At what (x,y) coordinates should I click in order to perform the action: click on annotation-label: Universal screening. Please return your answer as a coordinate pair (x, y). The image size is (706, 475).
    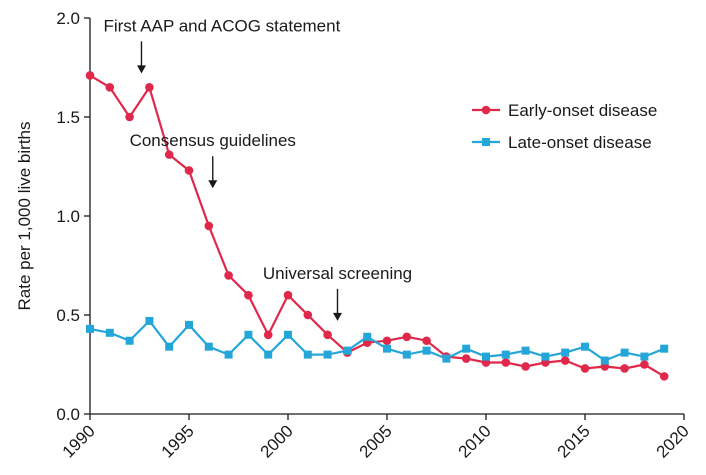
    Looking at the image, I should click on (337, 273).